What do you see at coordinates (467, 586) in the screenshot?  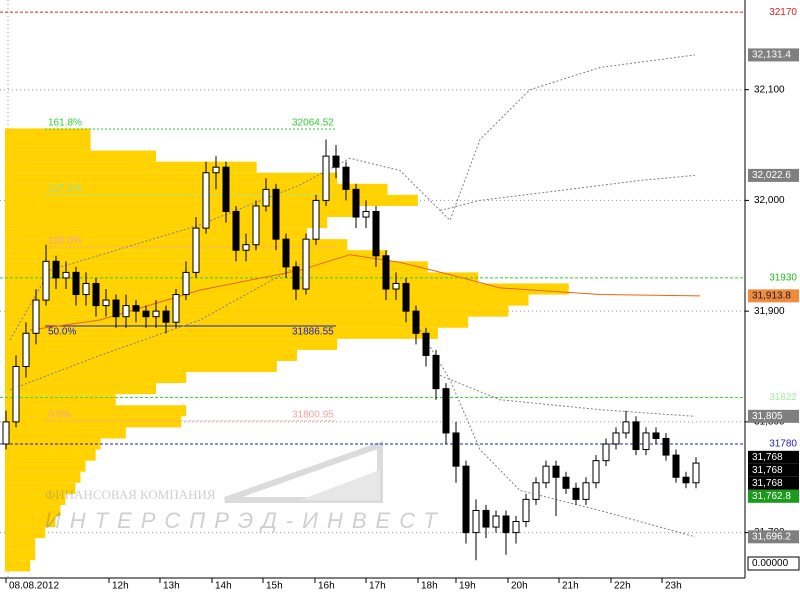 I see `x-tick-label: 19h` at bounding box center [467, 586].